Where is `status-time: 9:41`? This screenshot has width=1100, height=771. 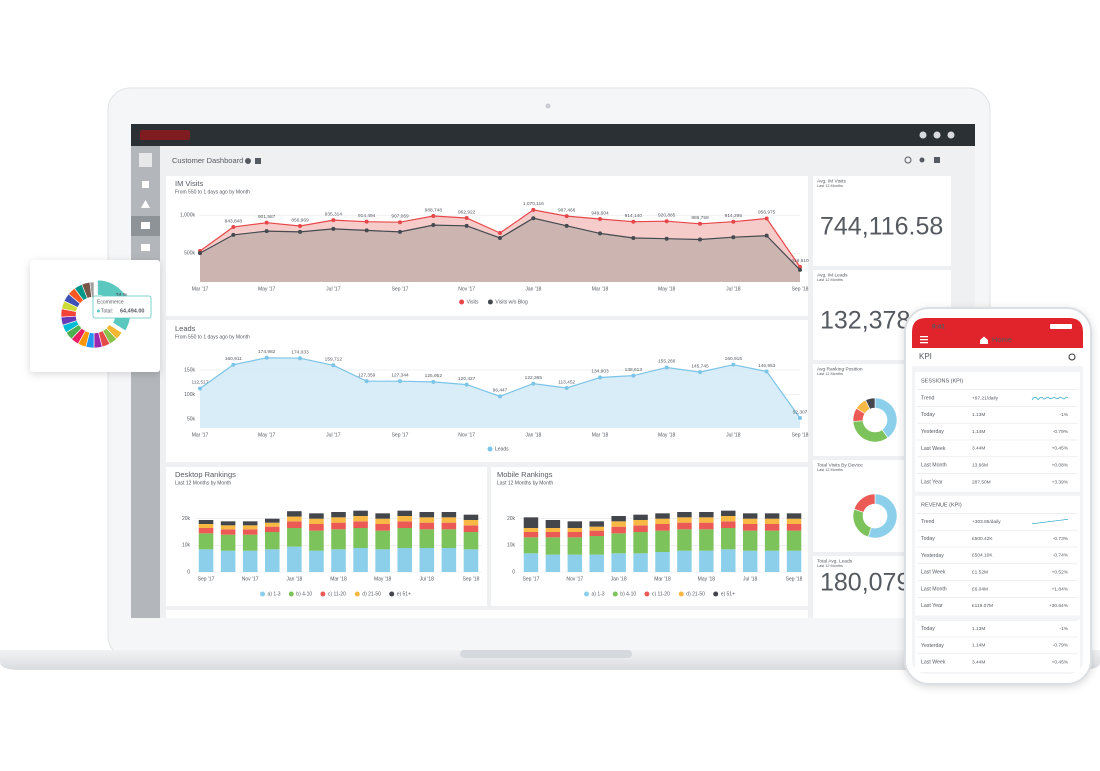
status-time: 9:41 is located at coordinates (938, 327).